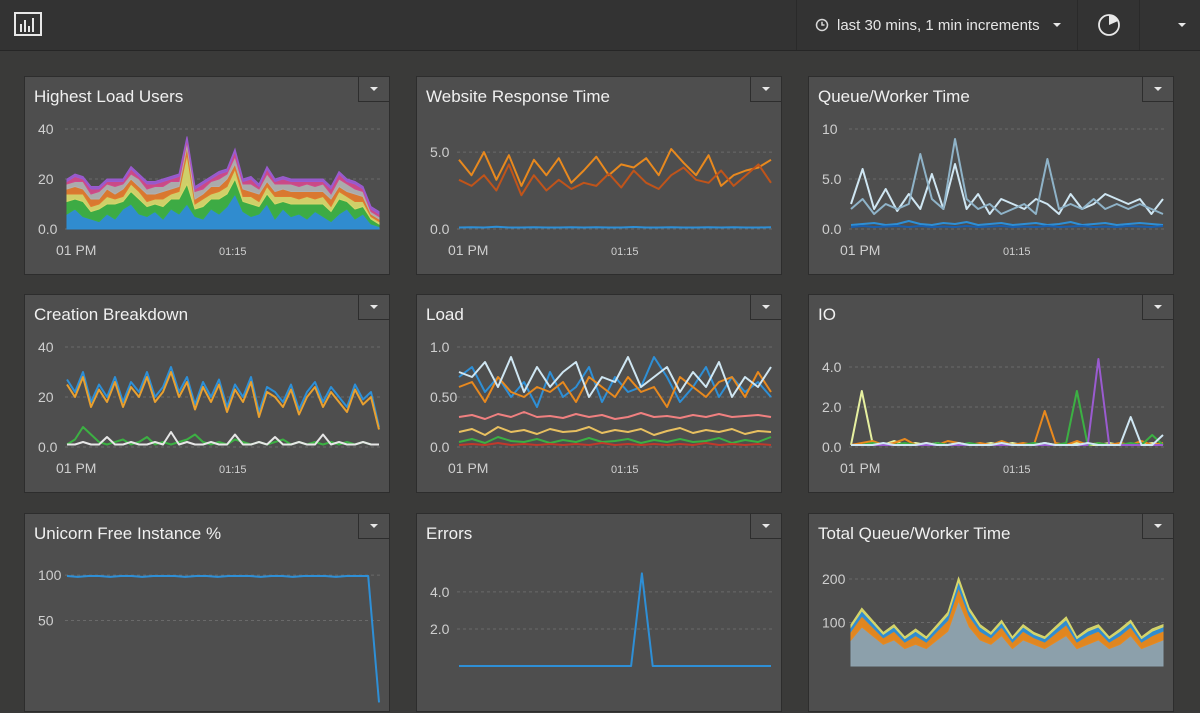 Image resolution: width=1200 pixels, height=713 pixels. Describe the element at coordinates (1108, 25) in the screenshot. I see `refresh-button` at that location.